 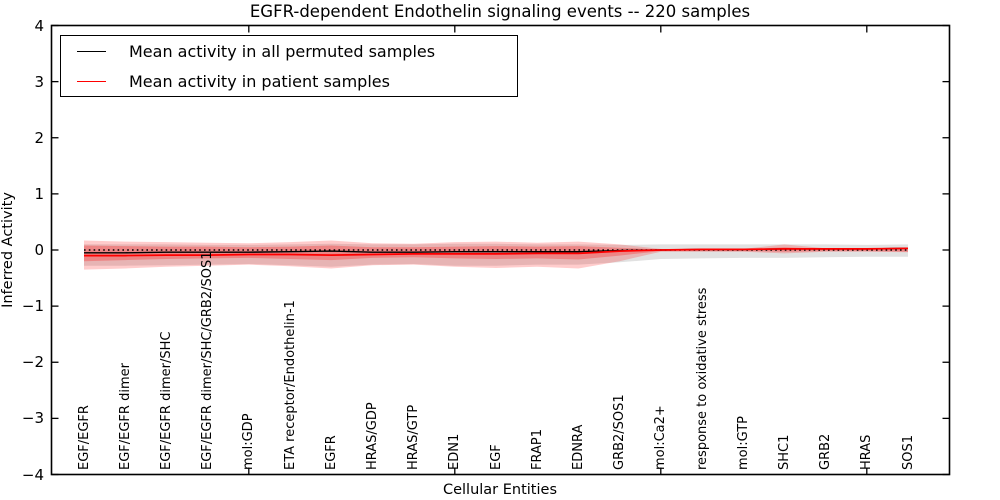 What do you see at coordinates (743, 443) in the screenshot?
I see `x-tick-label: mol:GTP` at bounding box center [743, 443].